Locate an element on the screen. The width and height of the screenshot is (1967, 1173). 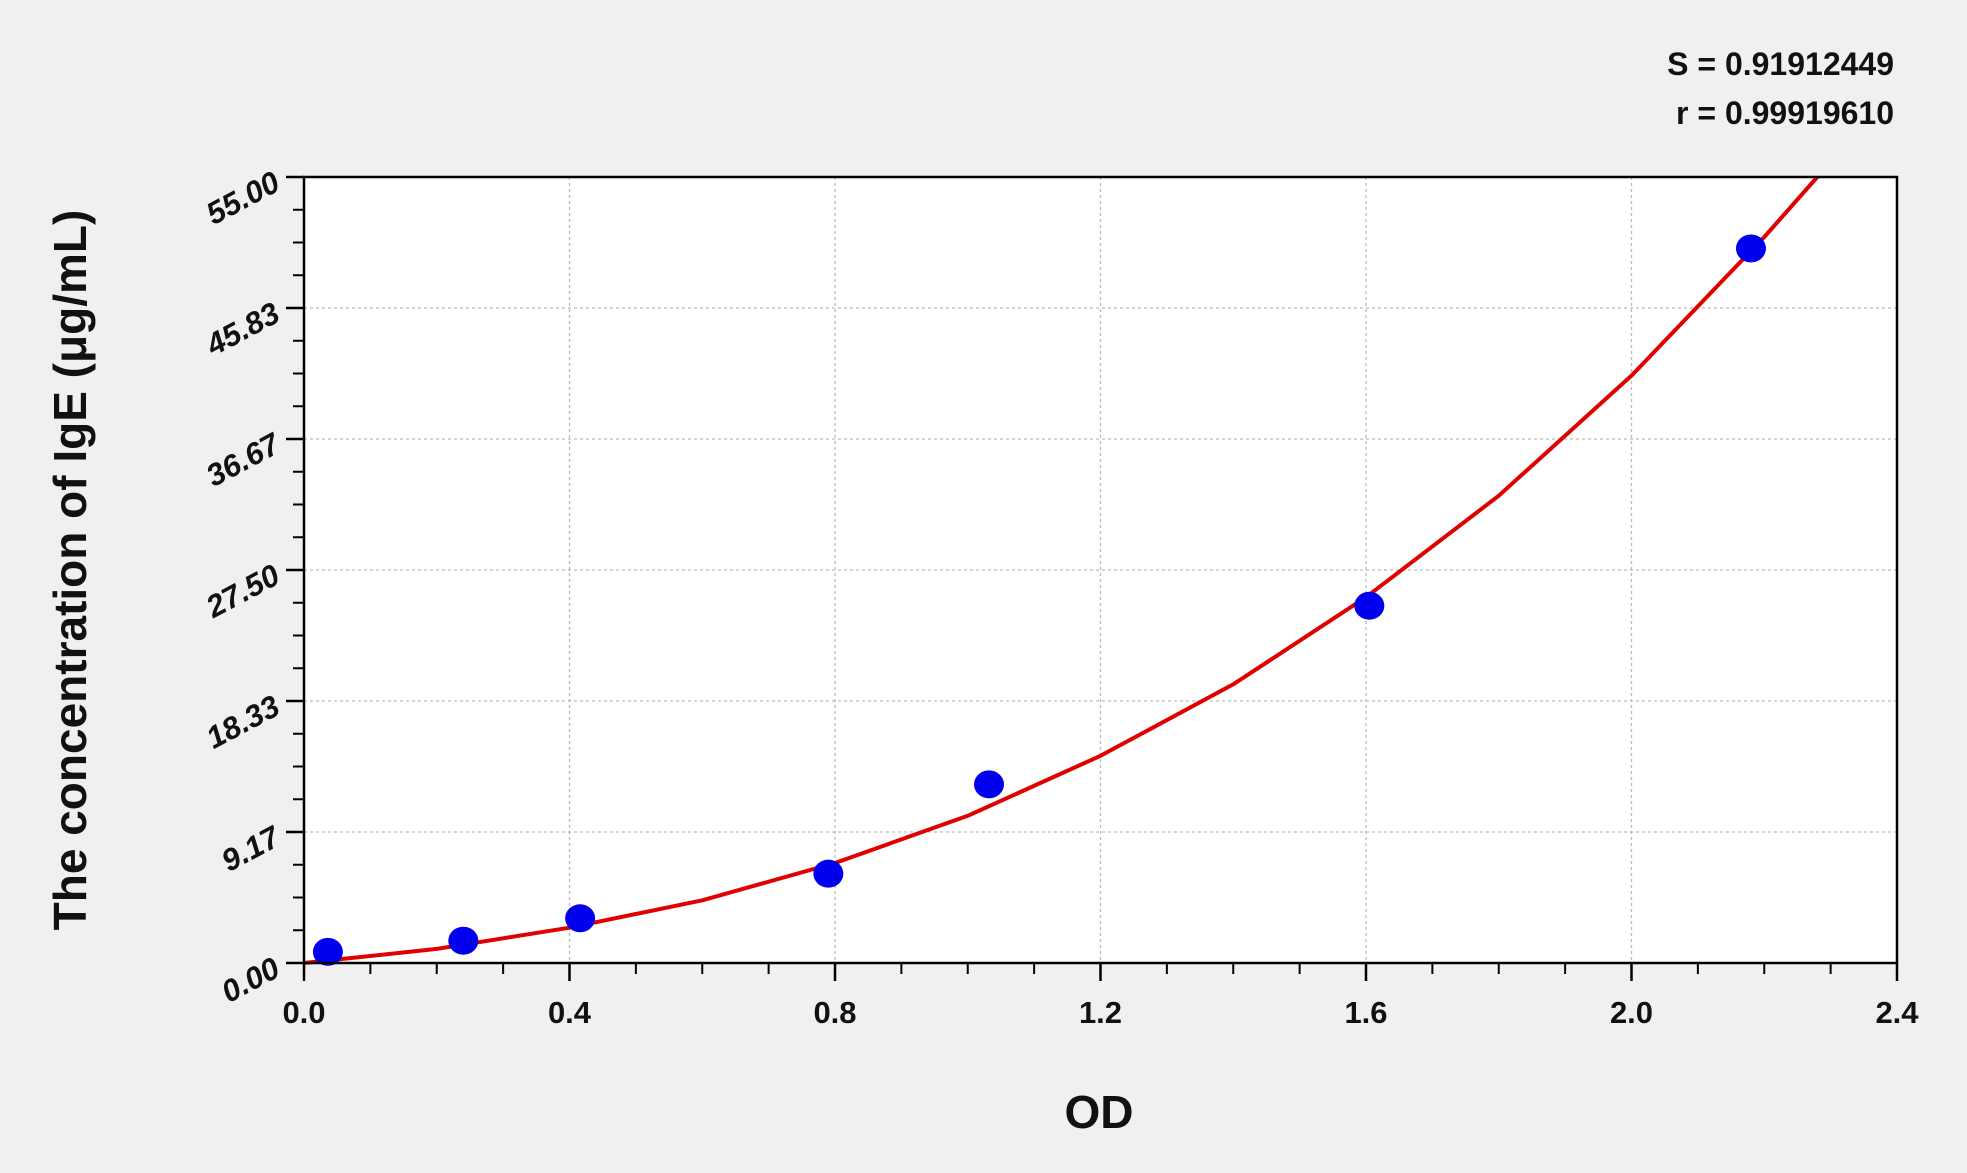
x-tick-label: 0.4 is located at coordinates (570, 1012).